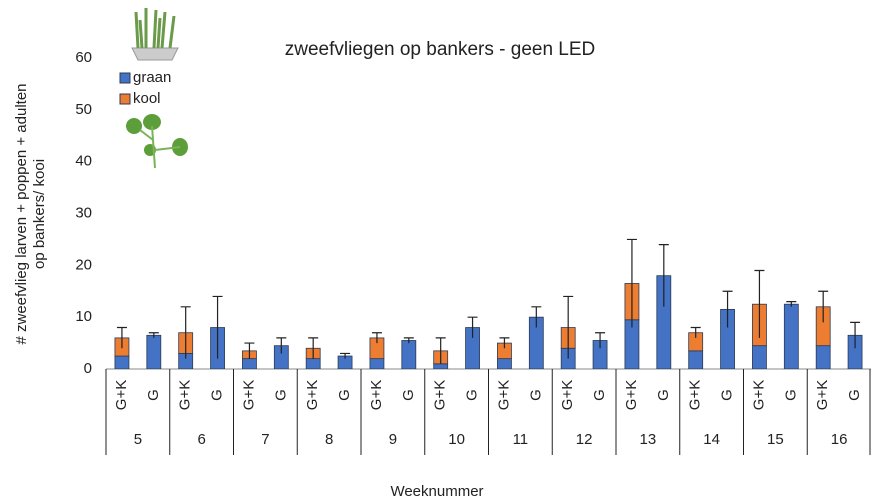 This screenshot has height=501, width=871. Describe the element at coordinates (584, 439) in the screenshot. I see `group-label: 12` at that location.